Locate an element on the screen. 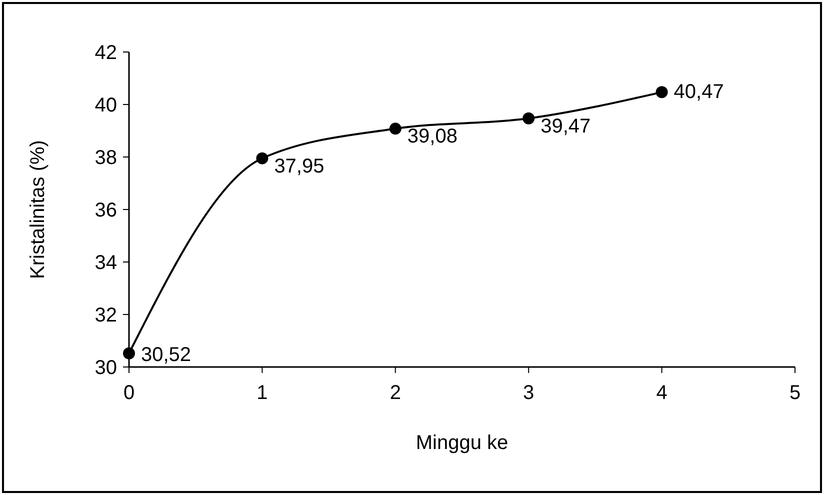 The height and width of the screenshot is (495, 824). y-tick-label: 36 is located at coordinates (105, 211).